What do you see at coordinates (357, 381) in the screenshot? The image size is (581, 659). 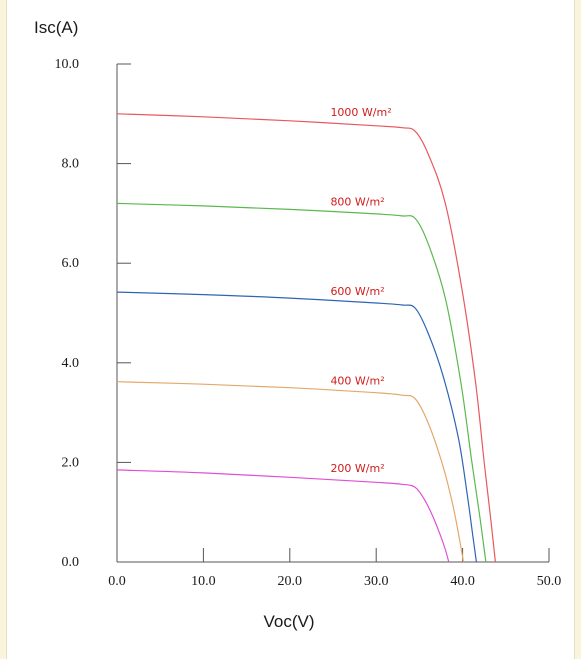 I see `series-label-3: 400 W/m²` at bounding box center [357, 381].